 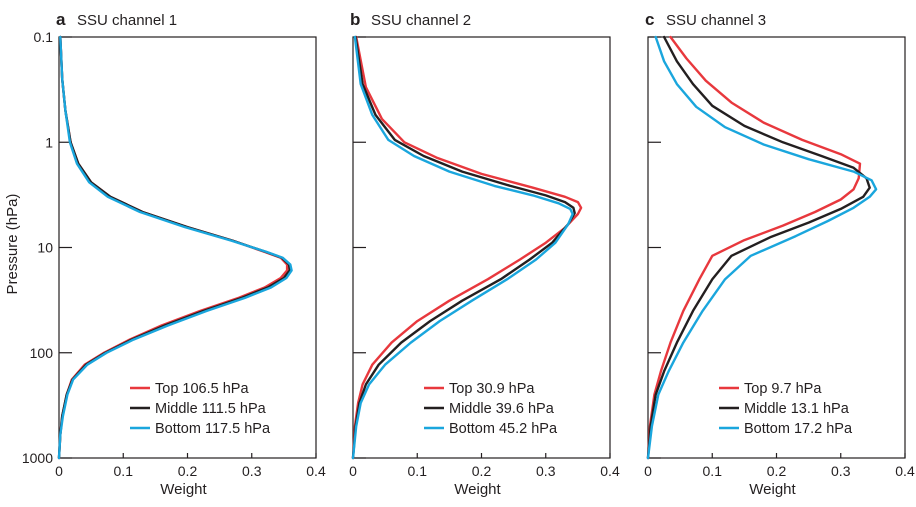 I want to click on y-tick-label: 1000, so click(x=37, y=458).